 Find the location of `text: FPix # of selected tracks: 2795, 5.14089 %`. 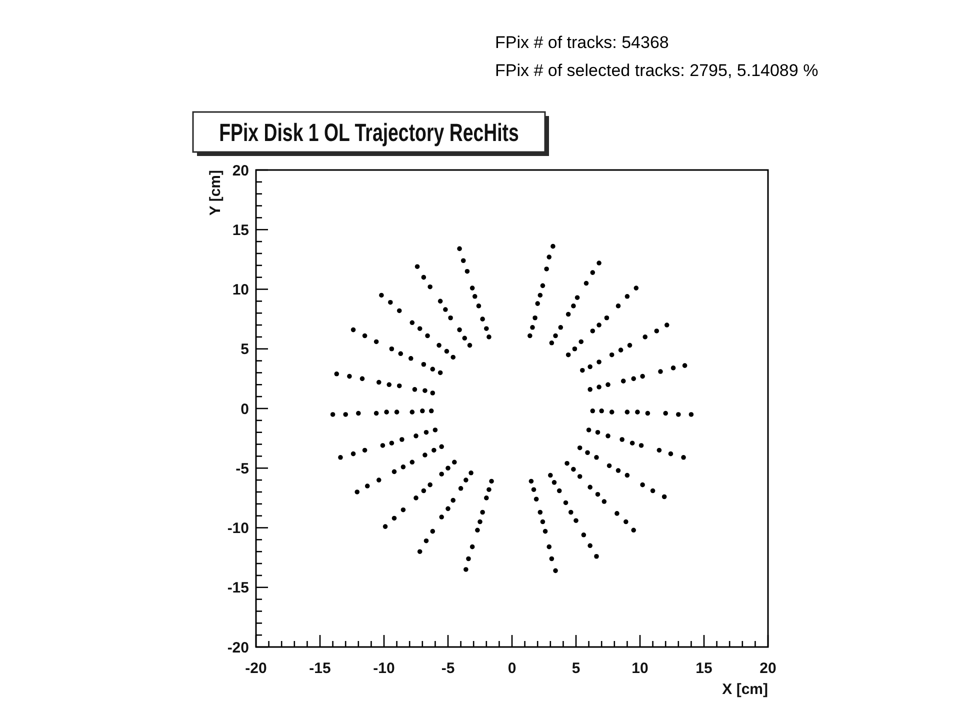

text: FPix # of selected tracks: 2795, 5.14089 % is located at coordinates (656, 70).